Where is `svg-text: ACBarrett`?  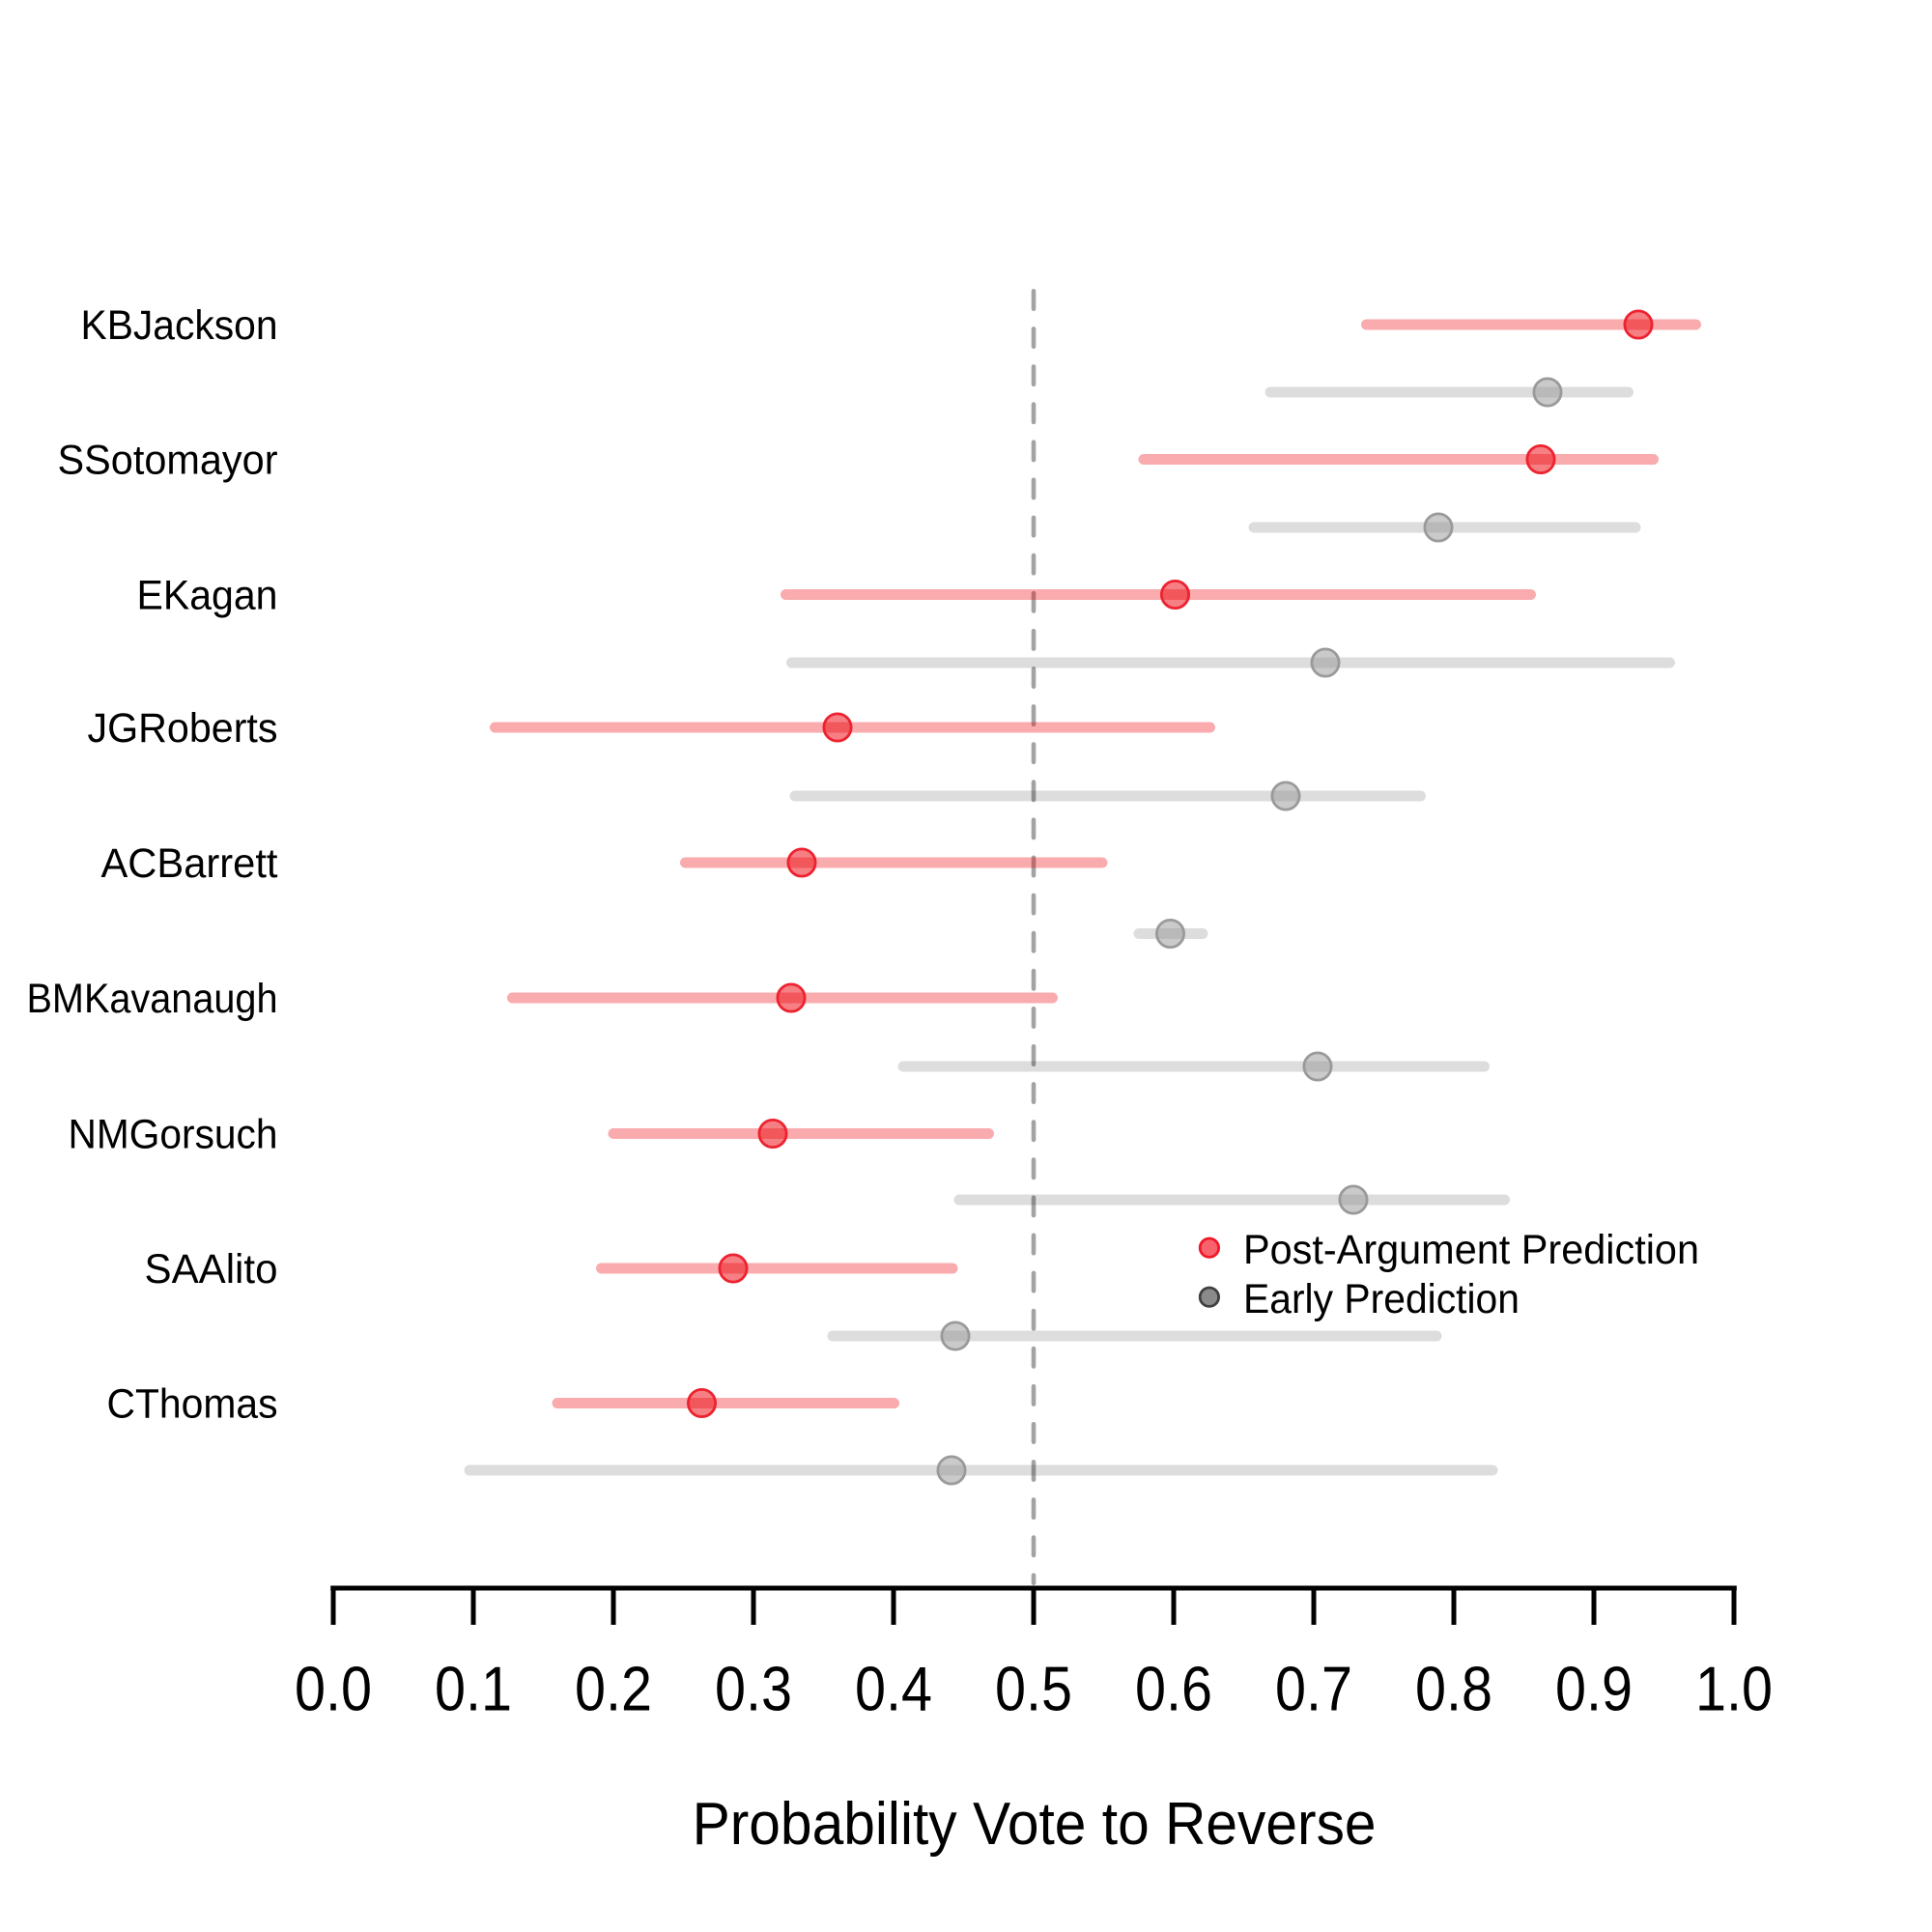
svg-text: ACBarrett is located at coordinates (189, 863).